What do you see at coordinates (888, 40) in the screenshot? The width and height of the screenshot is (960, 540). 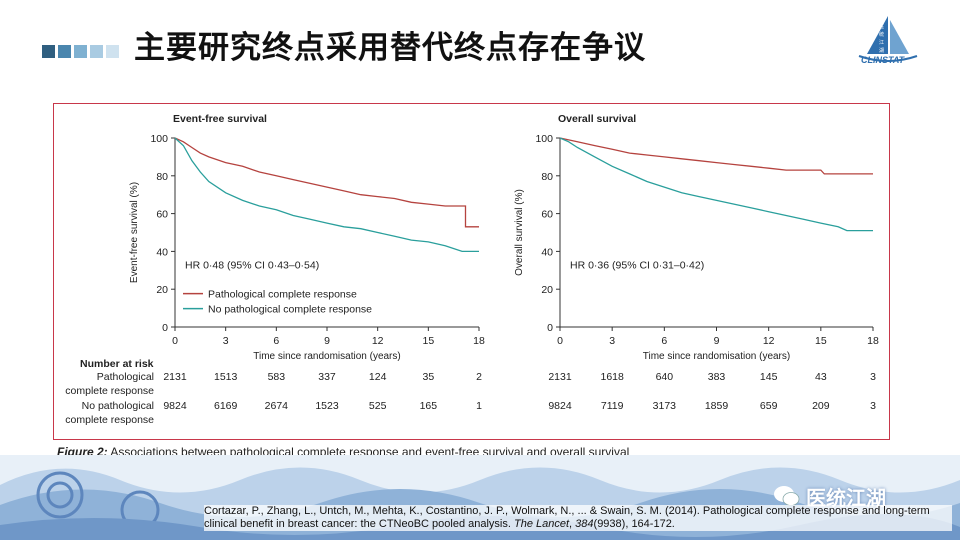 I see `clinstat-logo: 医 统 江 湖 CLINSTAT` at bounding box center [888, 40].